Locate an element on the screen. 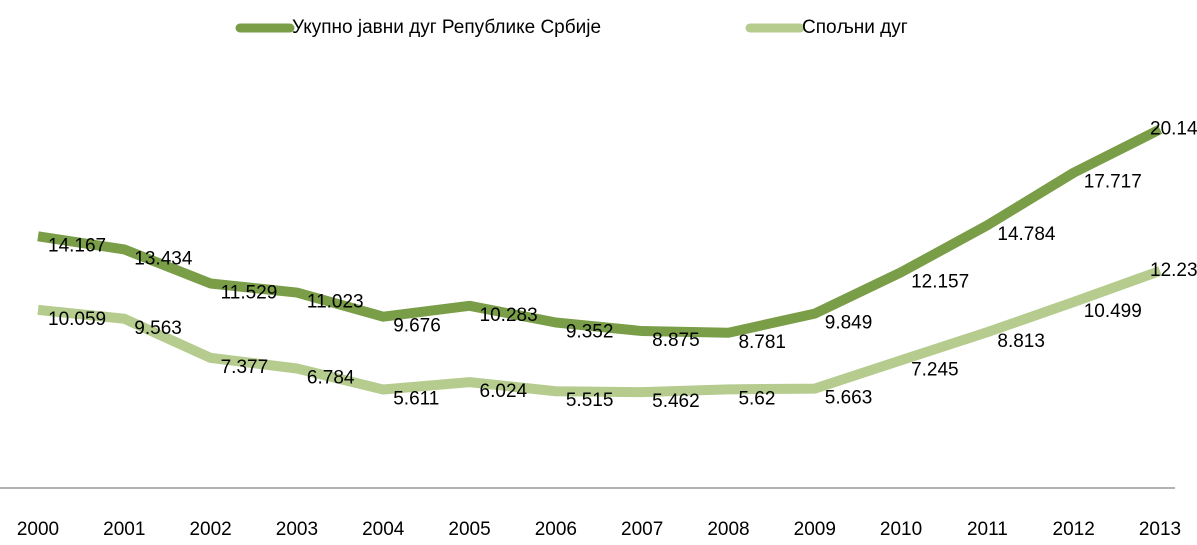  data-label: 12.23 is located at coordinates (1173, 270).